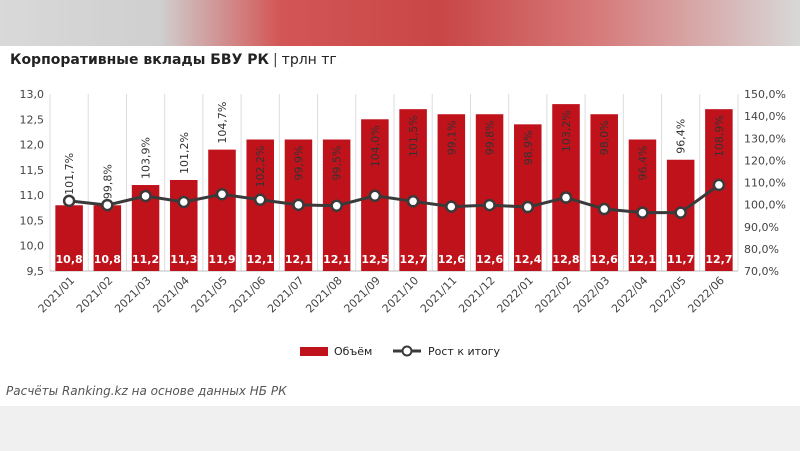 The width and height of the screenshot is (800, 451). I want to click on growth-value-label: 102,2%, so click(260, 167).